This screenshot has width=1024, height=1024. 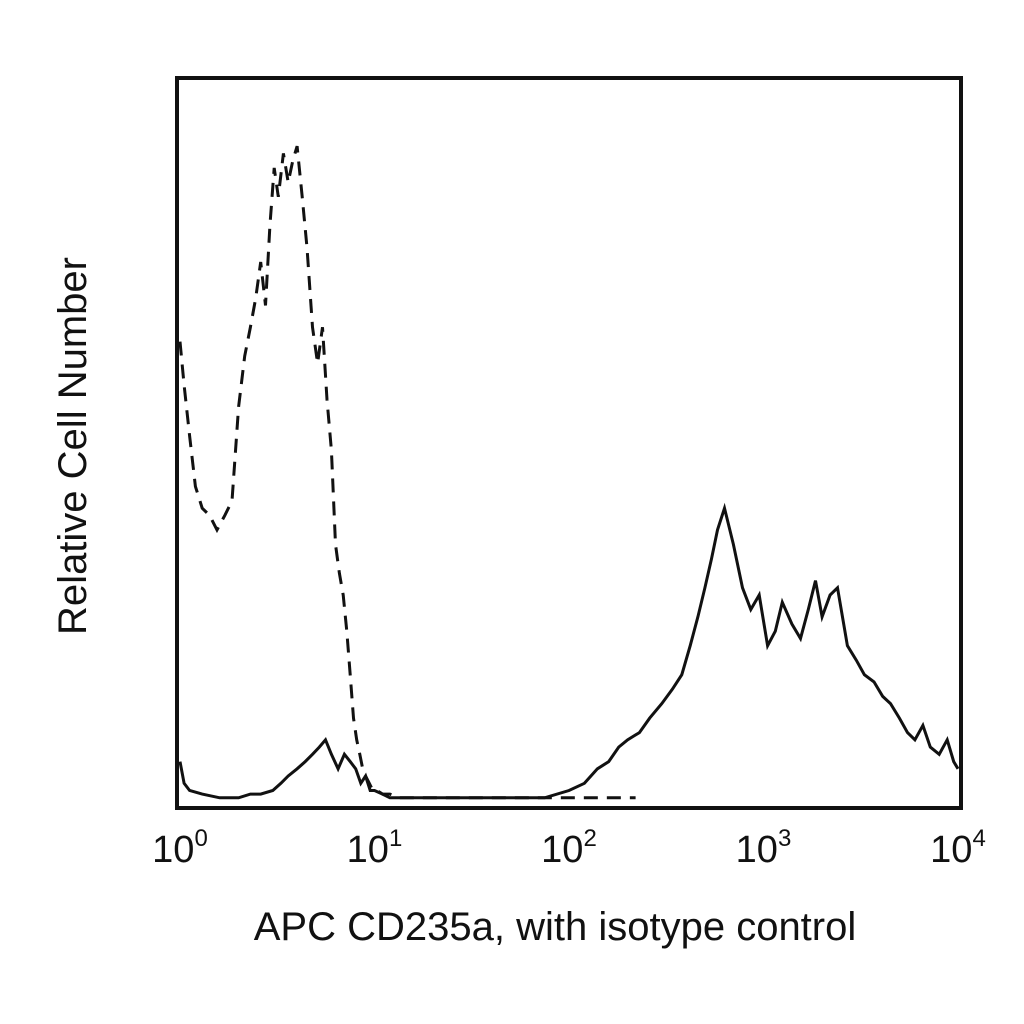 I want to click on x-axis-ticks: 10⁰ 10¹ 10² 10³ 10⁴, so click(x=569, y=848).